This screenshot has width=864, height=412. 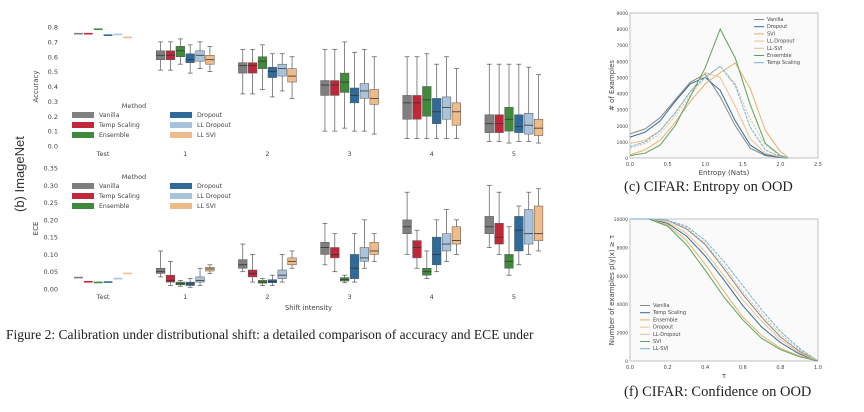 I want to click on x-tick-label: Test, so click(x=103, y=297).